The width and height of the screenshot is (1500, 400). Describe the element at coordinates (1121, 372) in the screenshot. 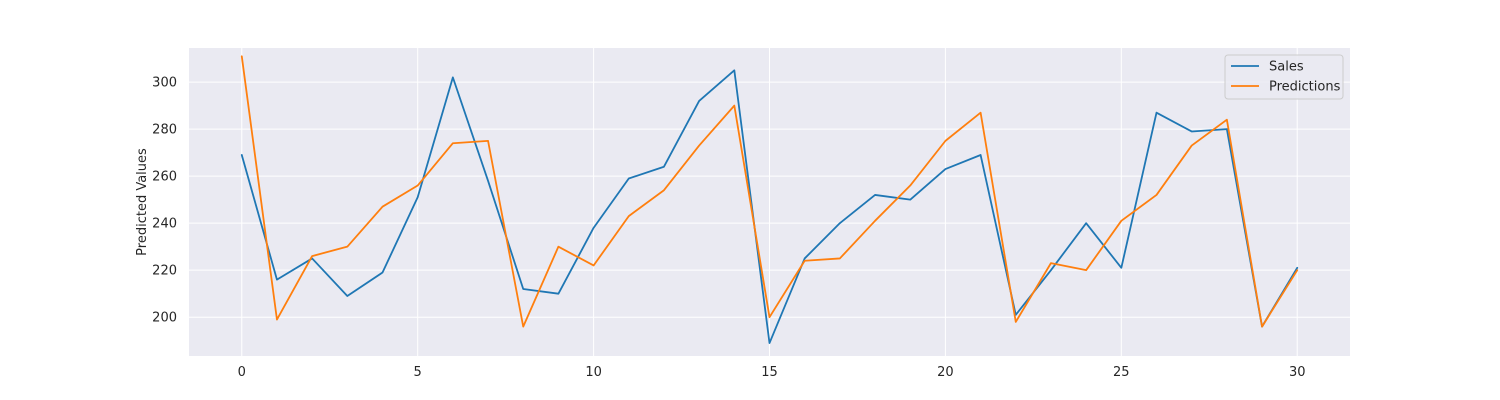

I see `x-tick-label: 25` at that location.